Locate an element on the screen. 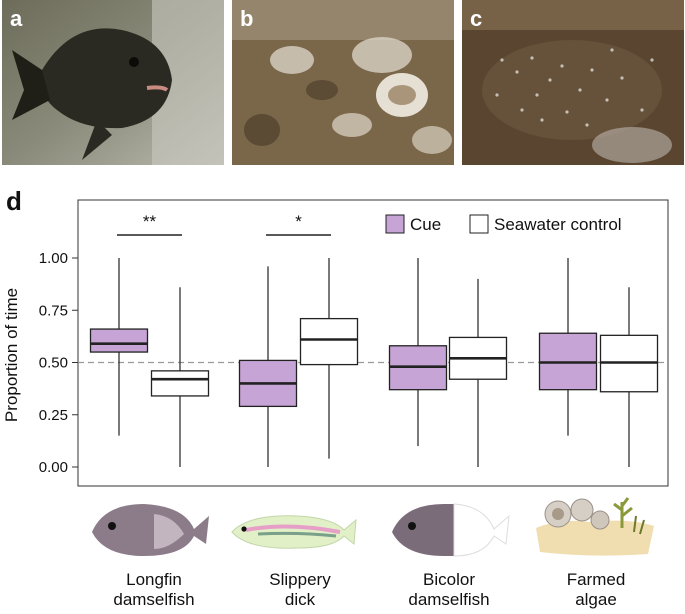  algae-farm-photo is located at coordinates (573, 82).